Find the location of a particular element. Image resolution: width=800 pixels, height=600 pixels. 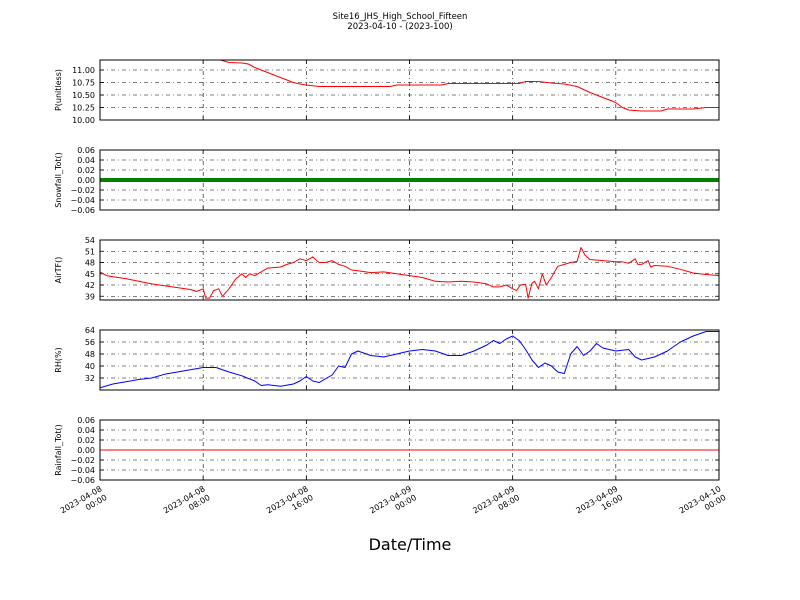

panel-3: 39 42 45 48 51 54 AirTF() is located at coordinates (387, 268).